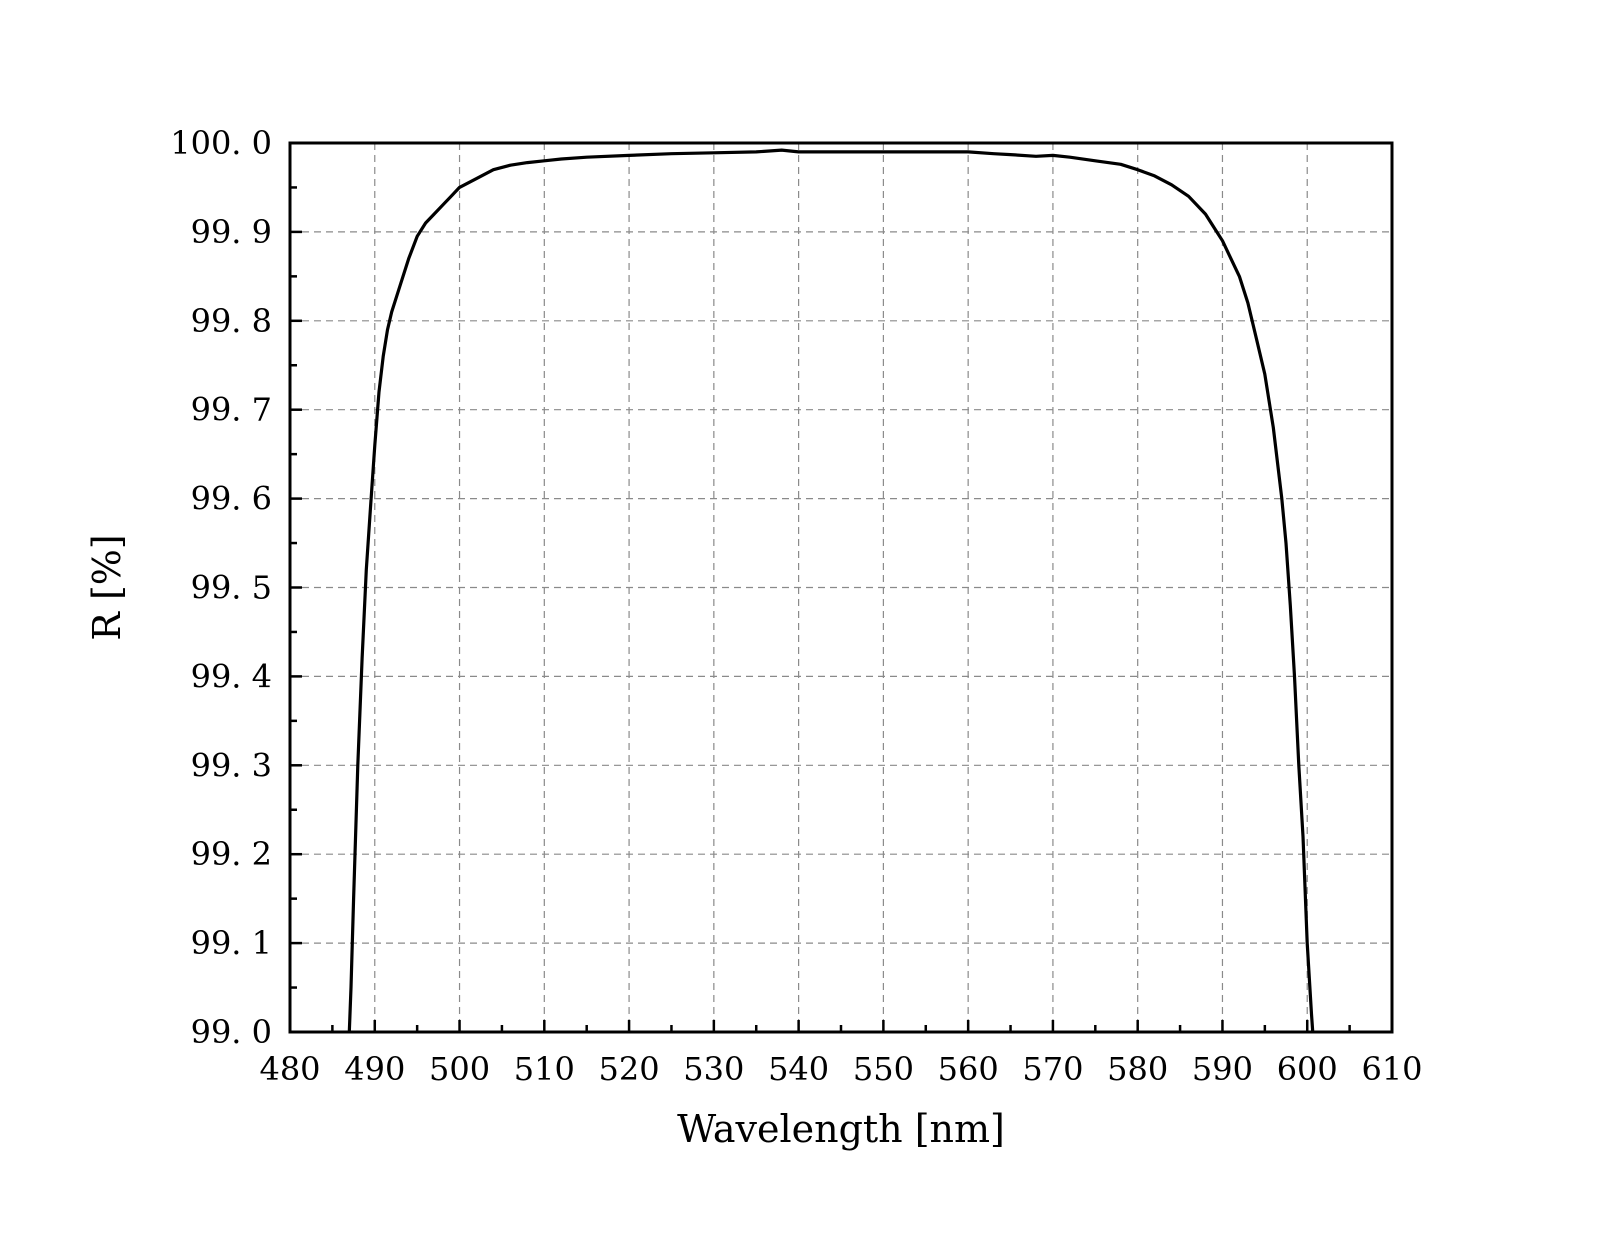  Describe the element at coordinates (1307, 1069) in the screenshot. I see `x-tick-label: 600` at that location.